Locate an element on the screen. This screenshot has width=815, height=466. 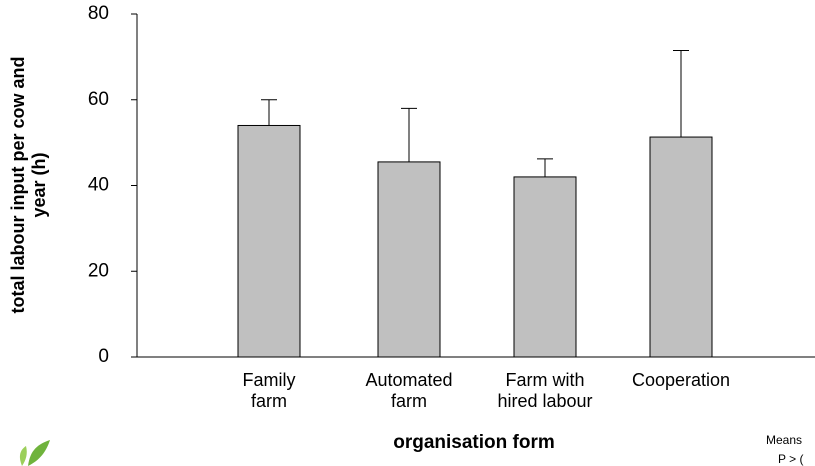
x-tick-label: Cooperation is located at coordinates (681, 380).